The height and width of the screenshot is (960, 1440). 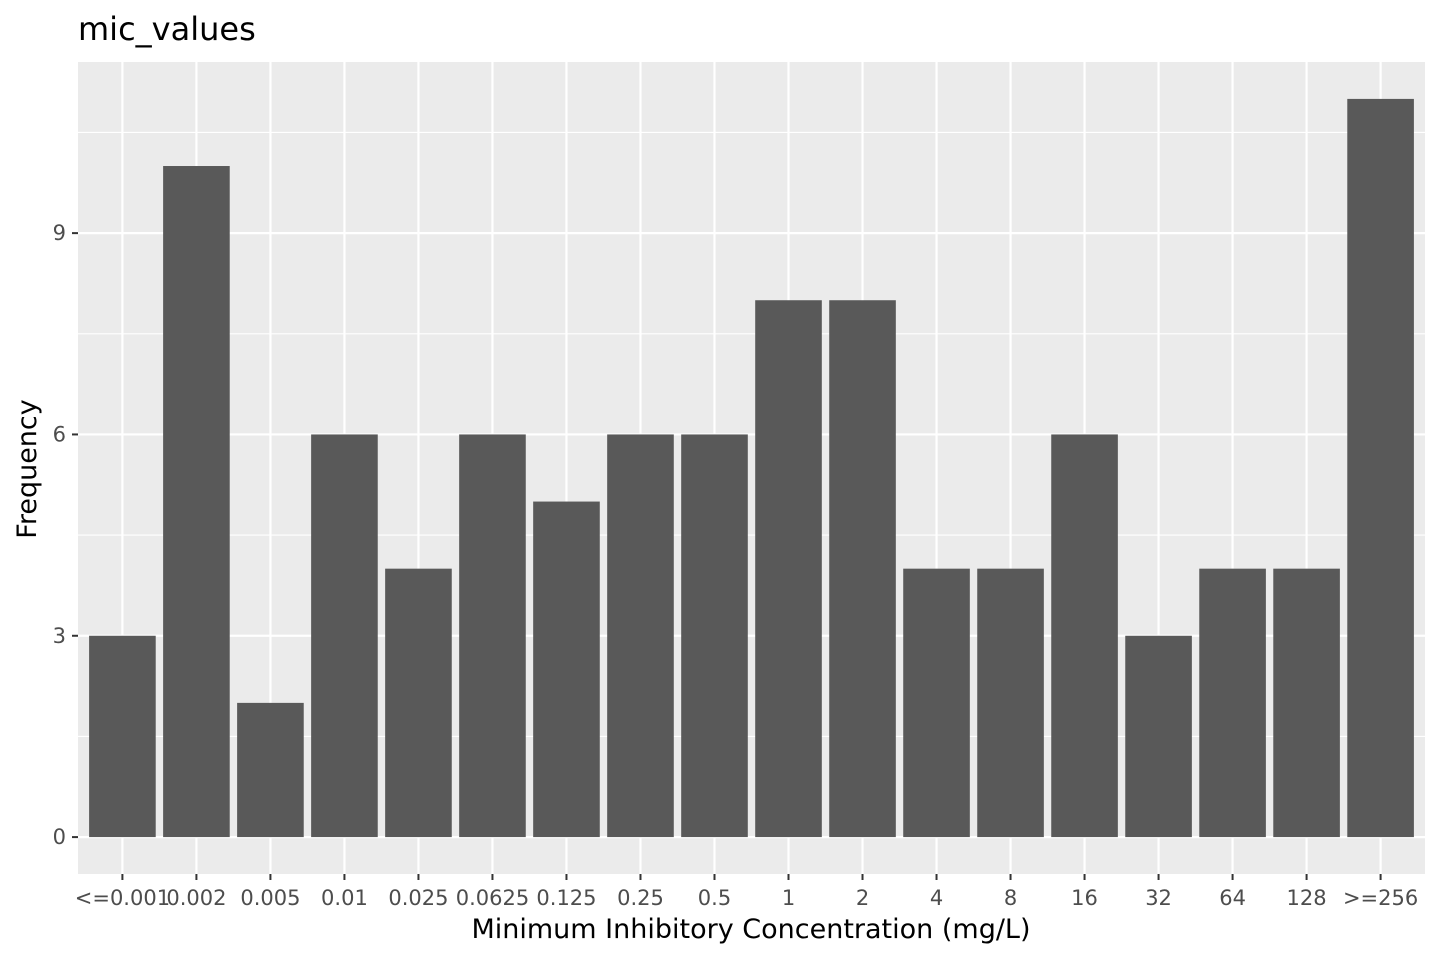 I want to click on x-tick-label: 0.25, so click(x=640, y=898).